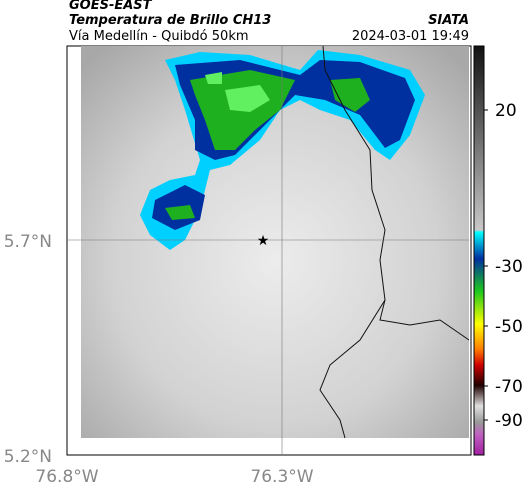 The width and height of the screenshot is (526, 495). I want to click on timestamp: 2024-03-01 19:49, so click(410, 36).